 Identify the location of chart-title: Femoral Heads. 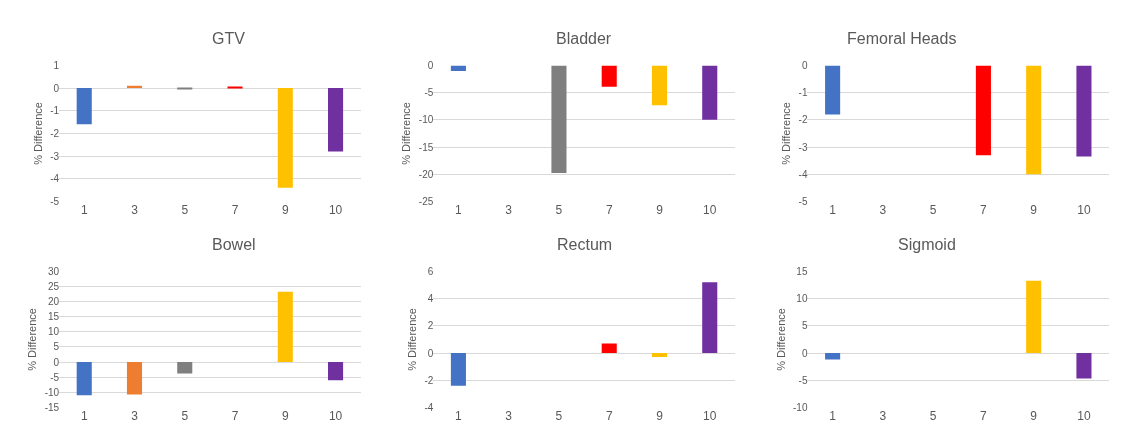
(902, 38).